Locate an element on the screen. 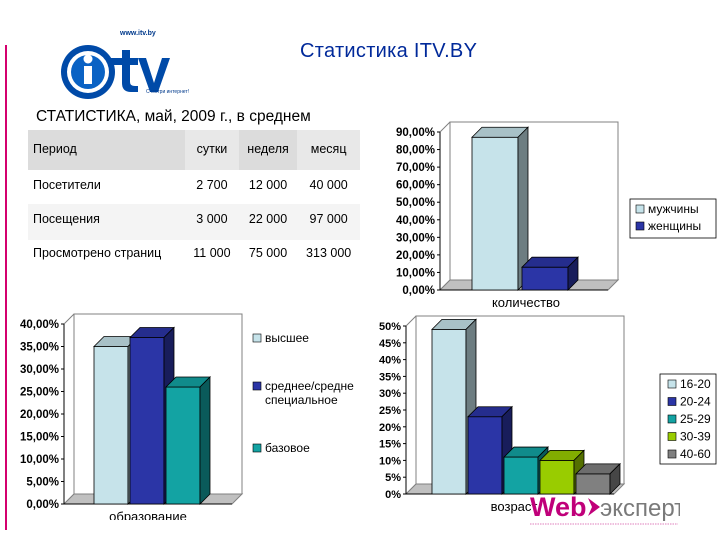 This screenshot has height=540, width=720. y-tick-label: 40% is located at coordinates (390, 361).